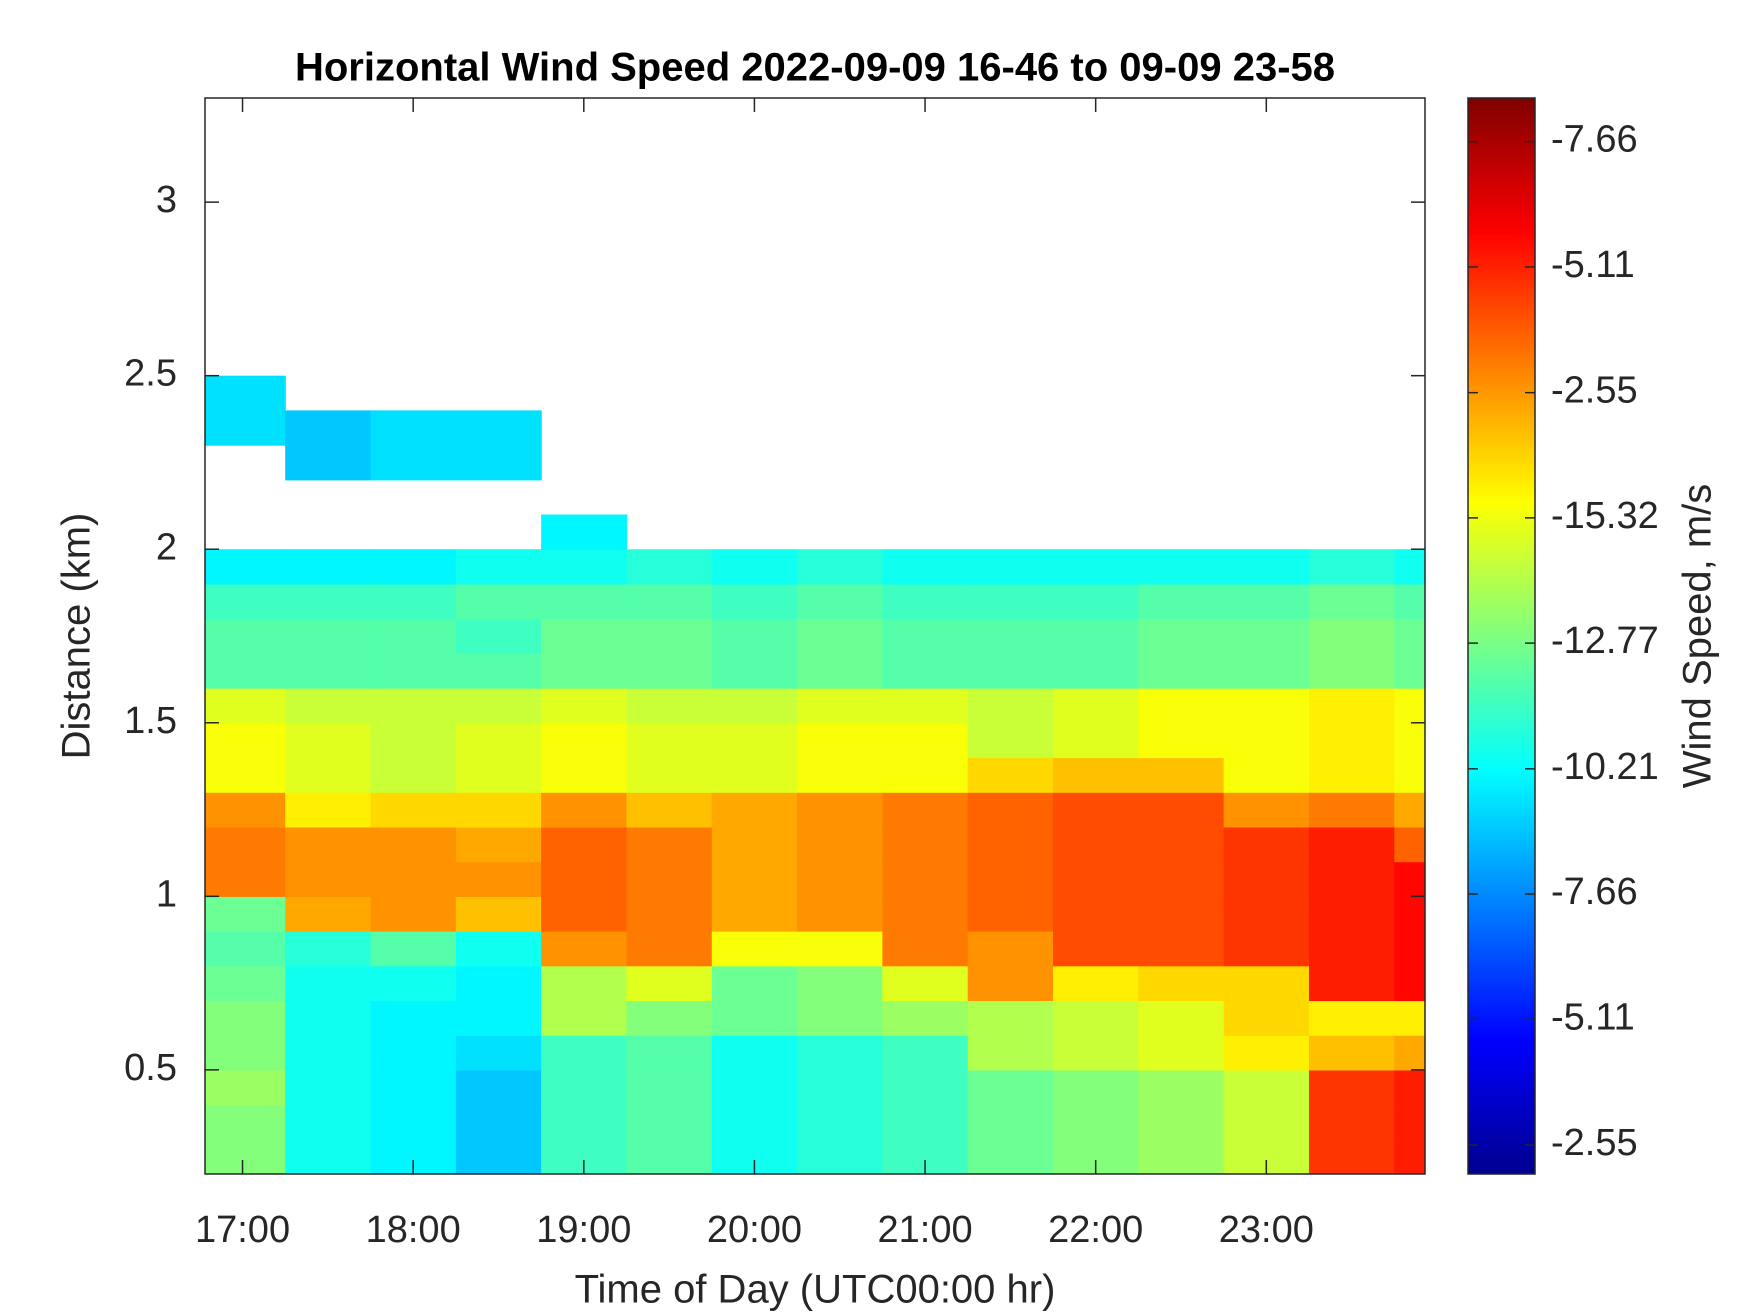  I want to click on y-tick-label: 3, so click(166, 200).